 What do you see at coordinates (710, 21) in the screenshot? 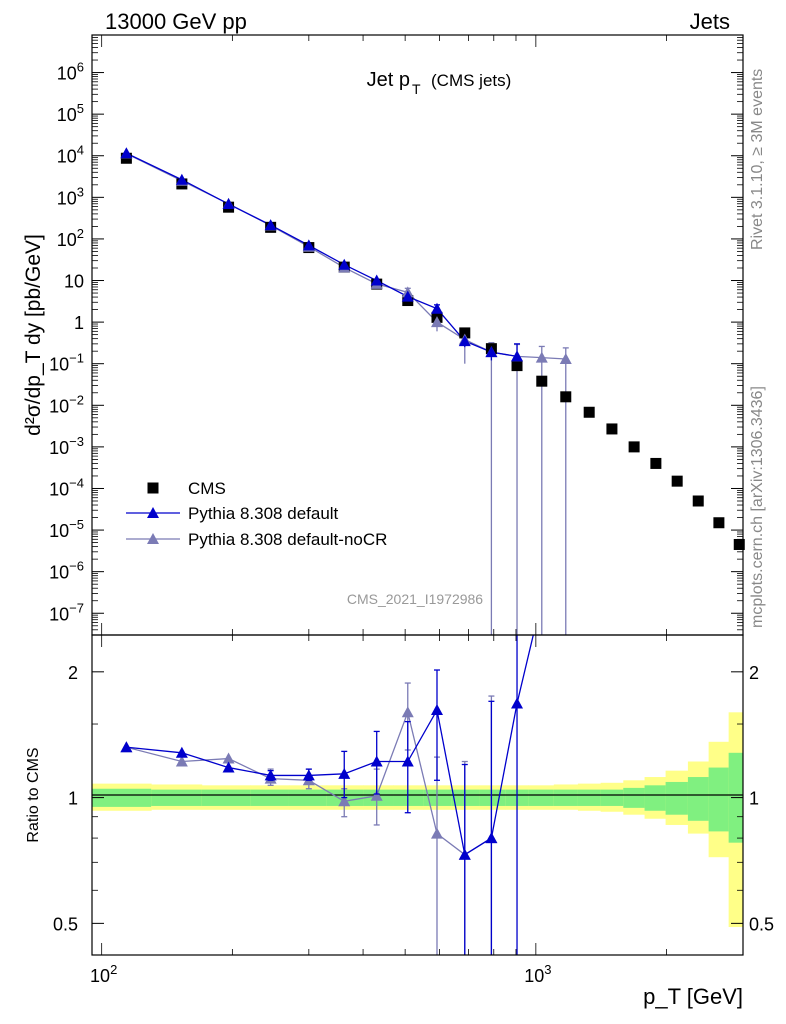
I see `header-category-label: Jets` at bounding box center [710, 21].